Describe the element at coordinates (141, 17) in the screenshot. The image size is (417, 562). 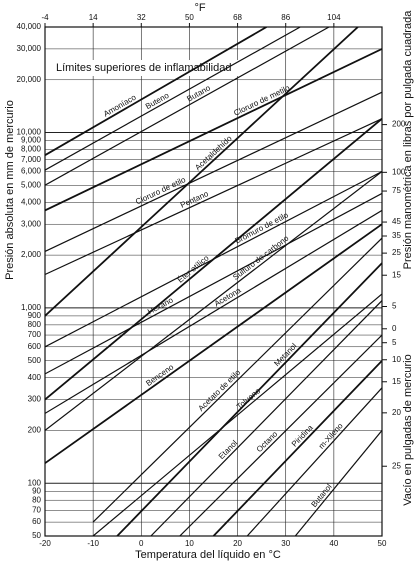
I see `x2-tick-label: 32` at that location.